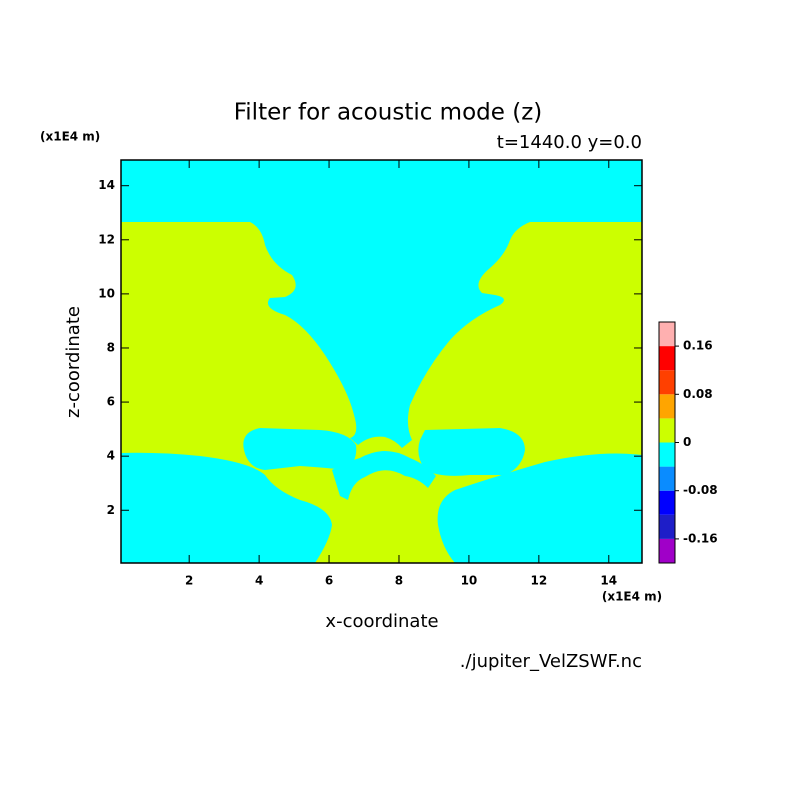 Image resolution: width=804 pixels, height=804 pixels. I want to click on y-tick-label: 10, so click(106, 293).